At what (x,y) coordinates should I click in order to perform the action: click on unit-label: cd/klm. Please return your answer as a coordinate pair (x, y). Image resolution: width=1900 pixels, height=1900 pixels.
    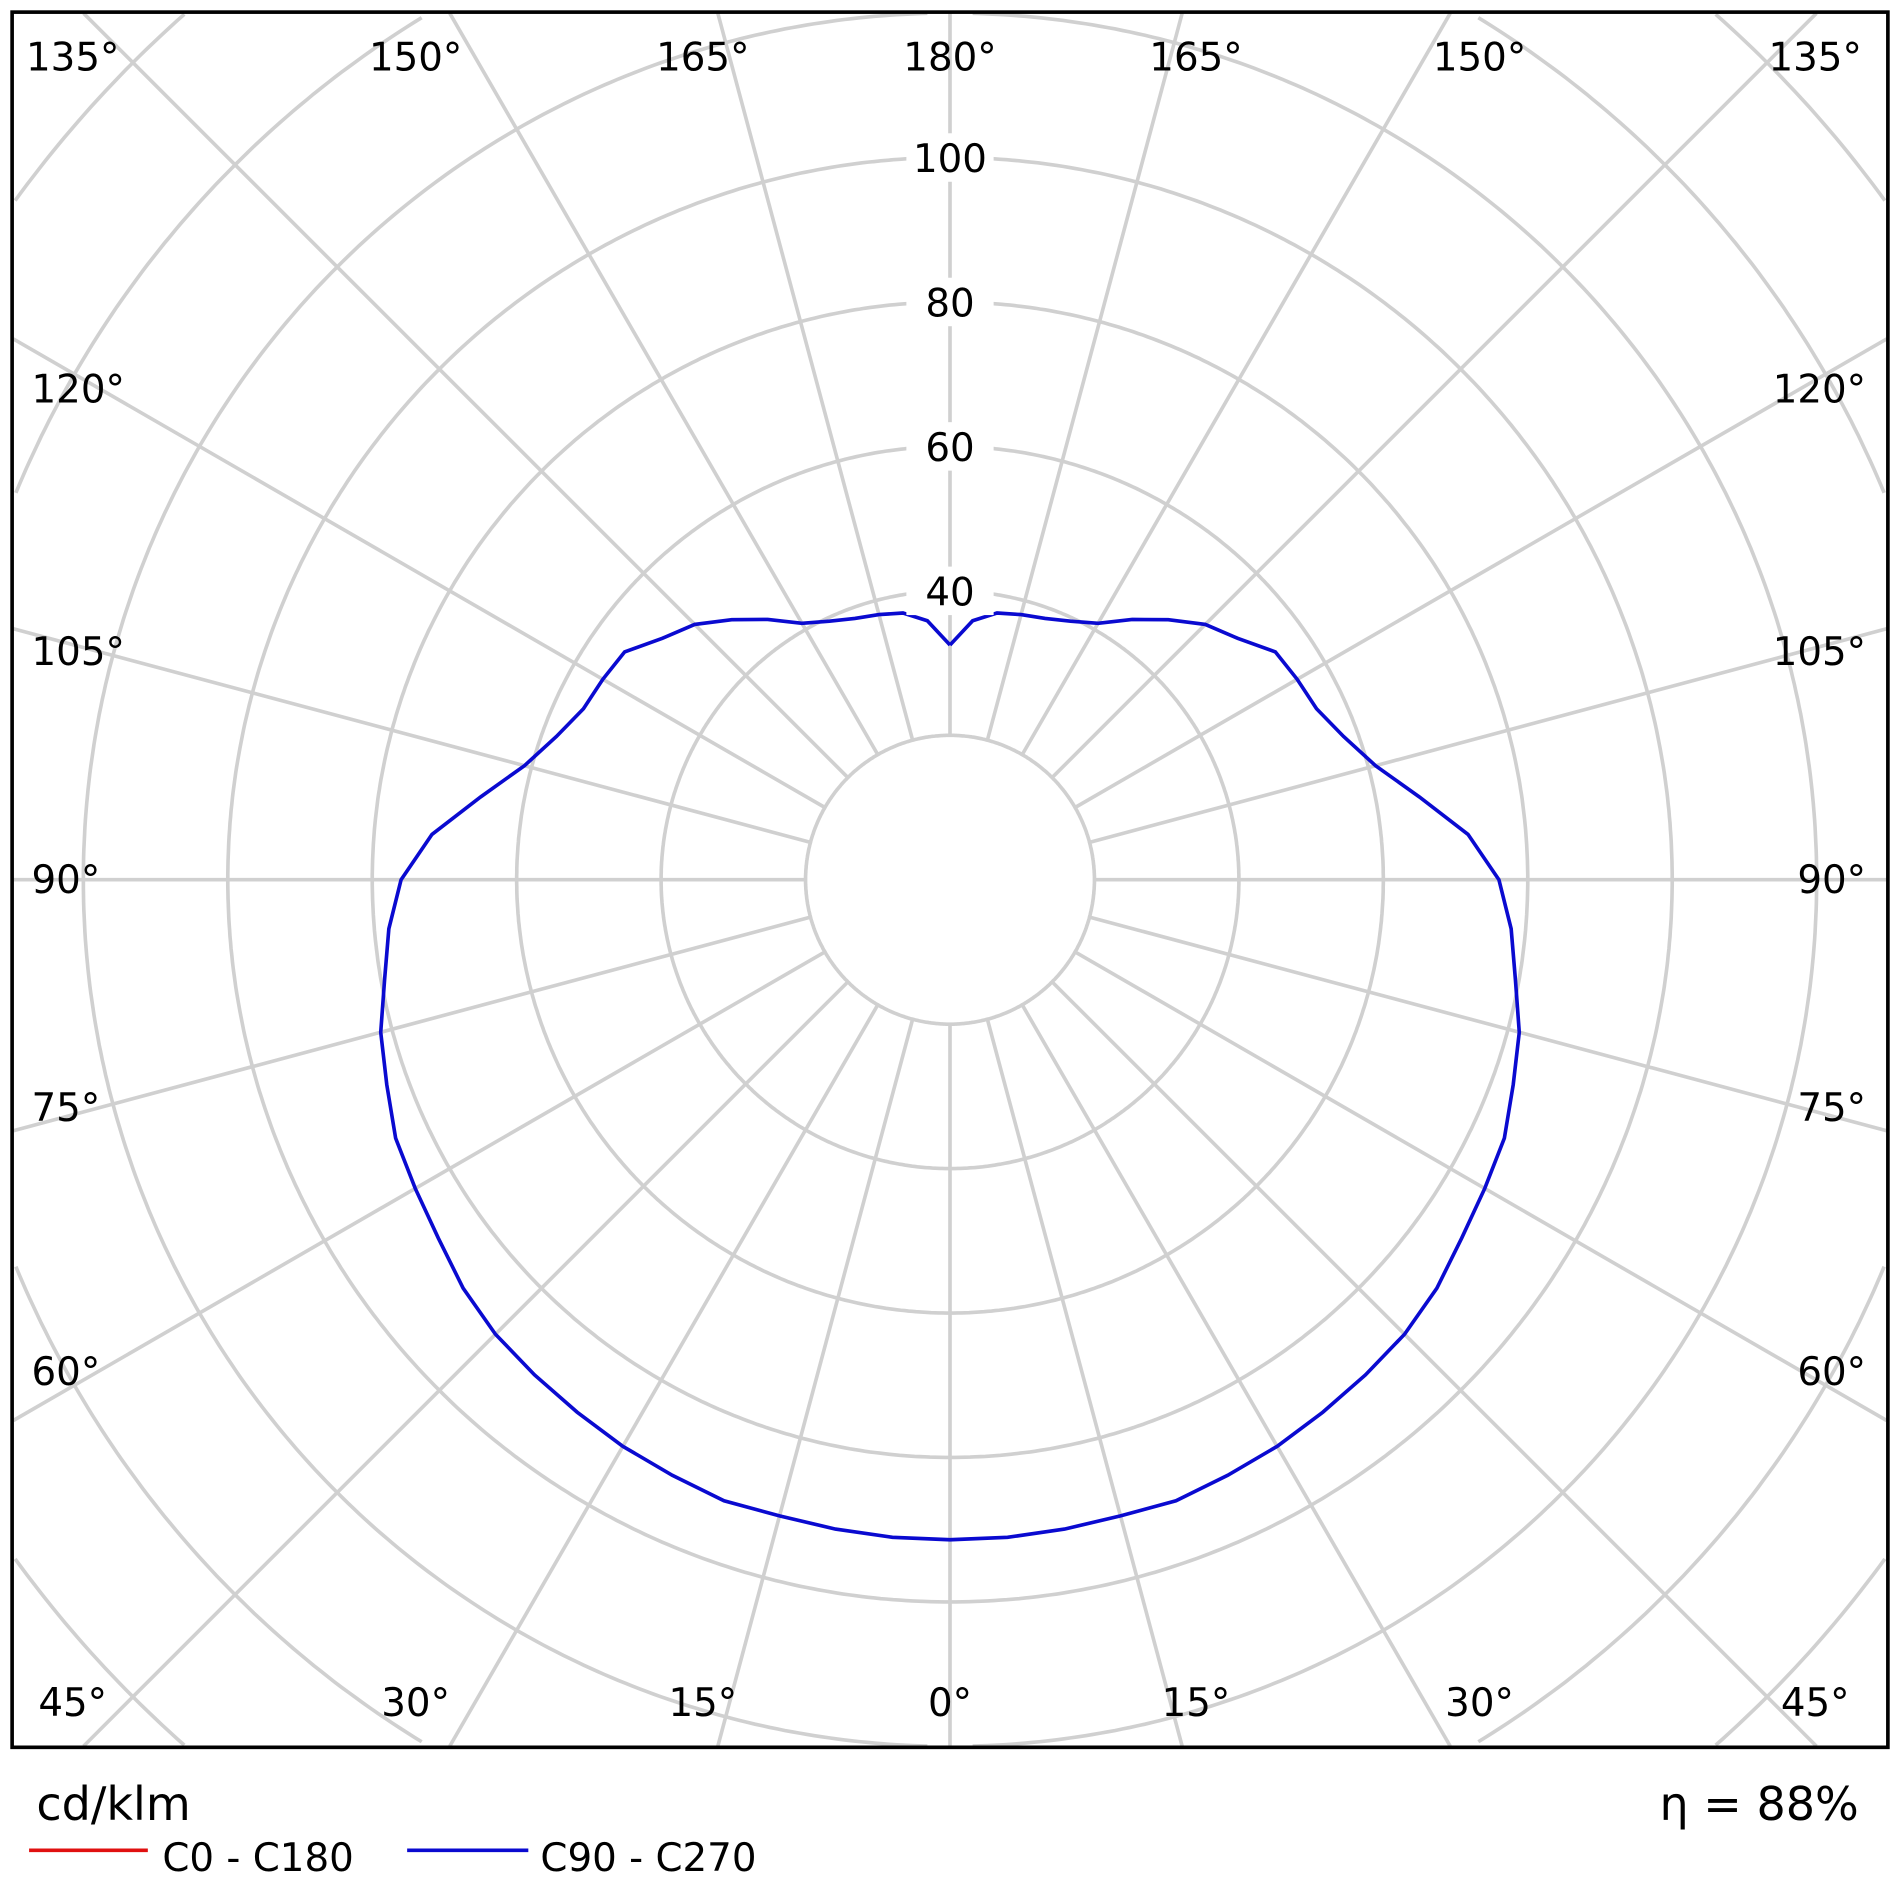
    Looking at the image, I should click on (113, 1804).